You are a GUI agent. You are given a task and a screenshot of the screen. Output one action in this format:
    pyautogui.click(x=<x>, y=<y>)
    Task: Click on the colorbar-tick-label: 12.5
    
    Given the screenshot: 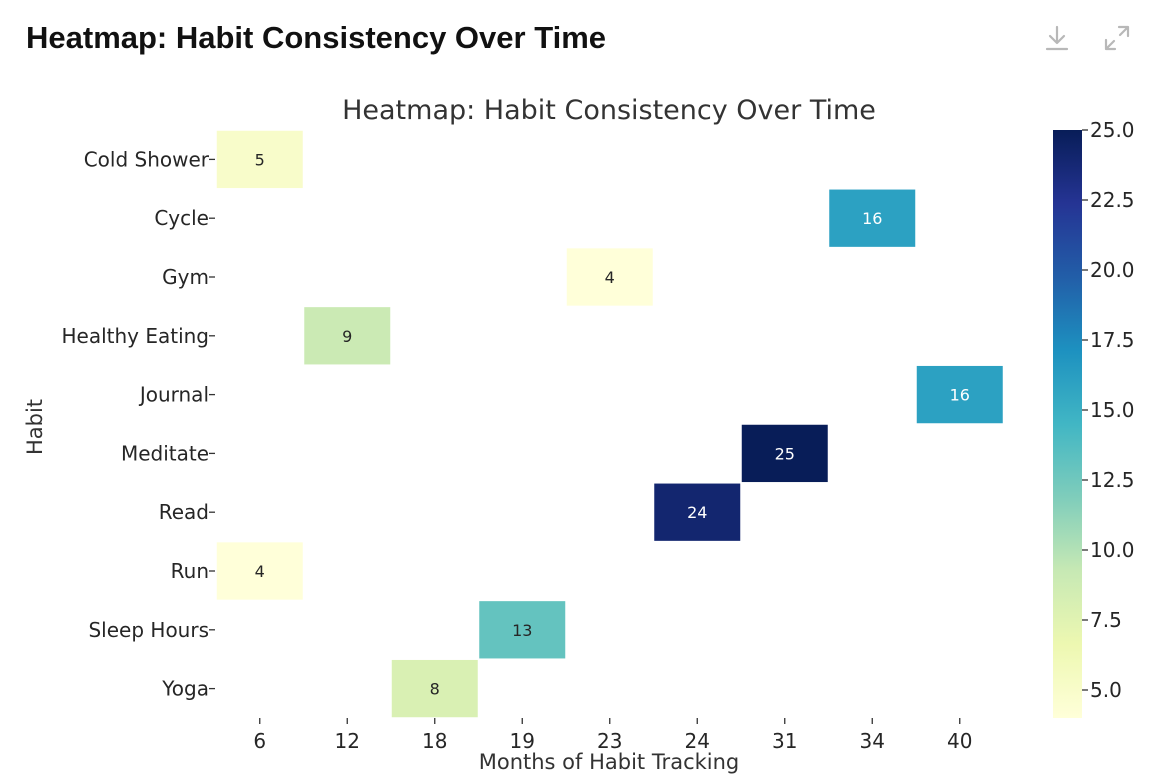 What is the action you would take?
    pyautogui.click(x=1112, y=480)
    